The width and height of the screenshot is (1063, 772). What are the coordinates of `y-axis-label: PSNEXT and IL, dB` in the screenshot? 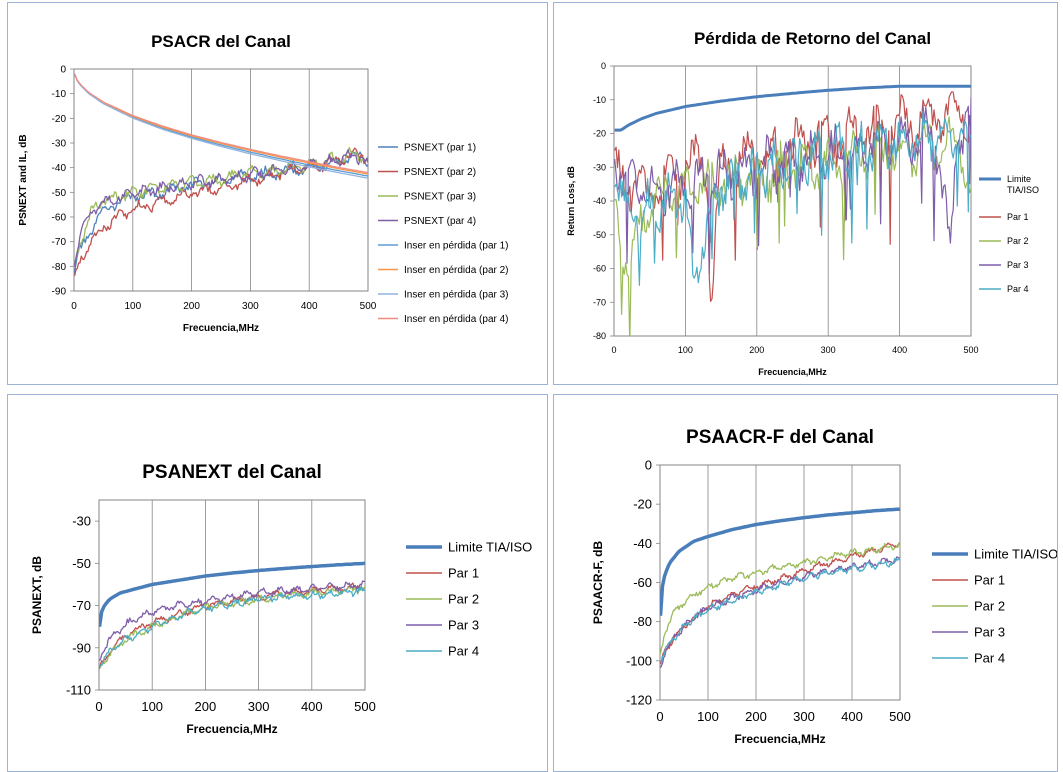 It's located at (23, 179).